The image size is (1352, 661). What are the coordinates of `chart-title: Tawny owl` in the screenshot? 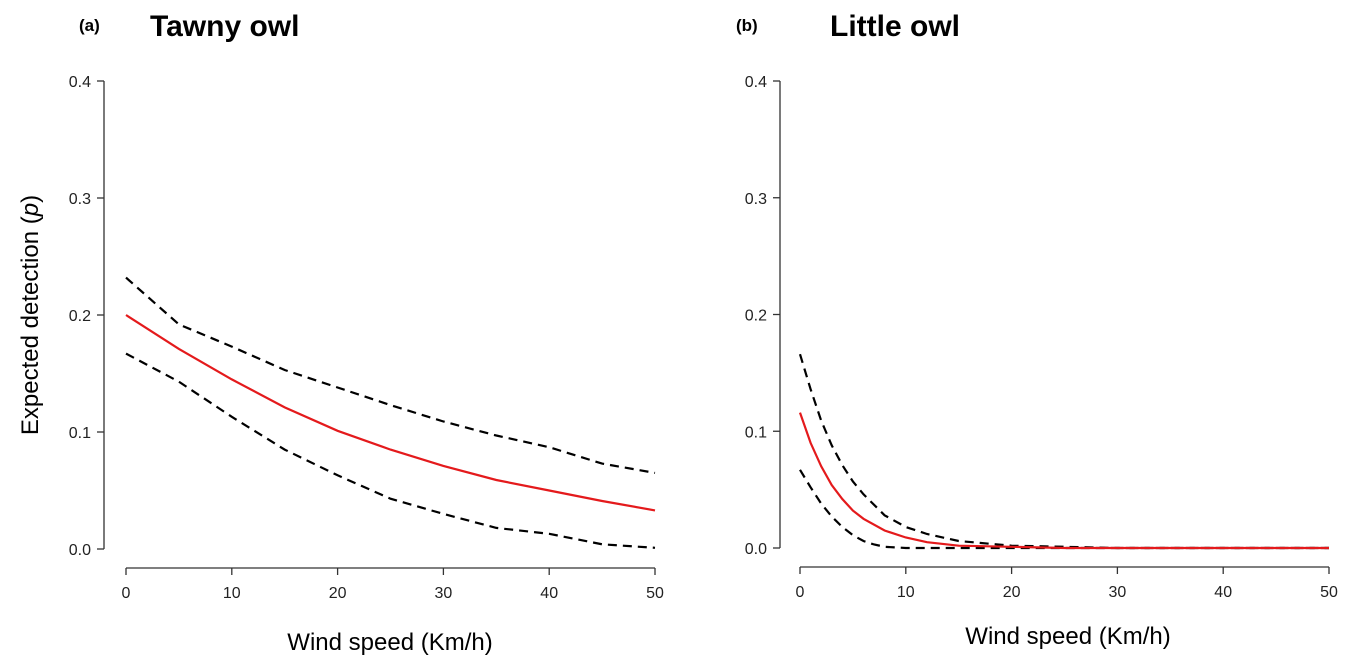 It's located at (224, 26).